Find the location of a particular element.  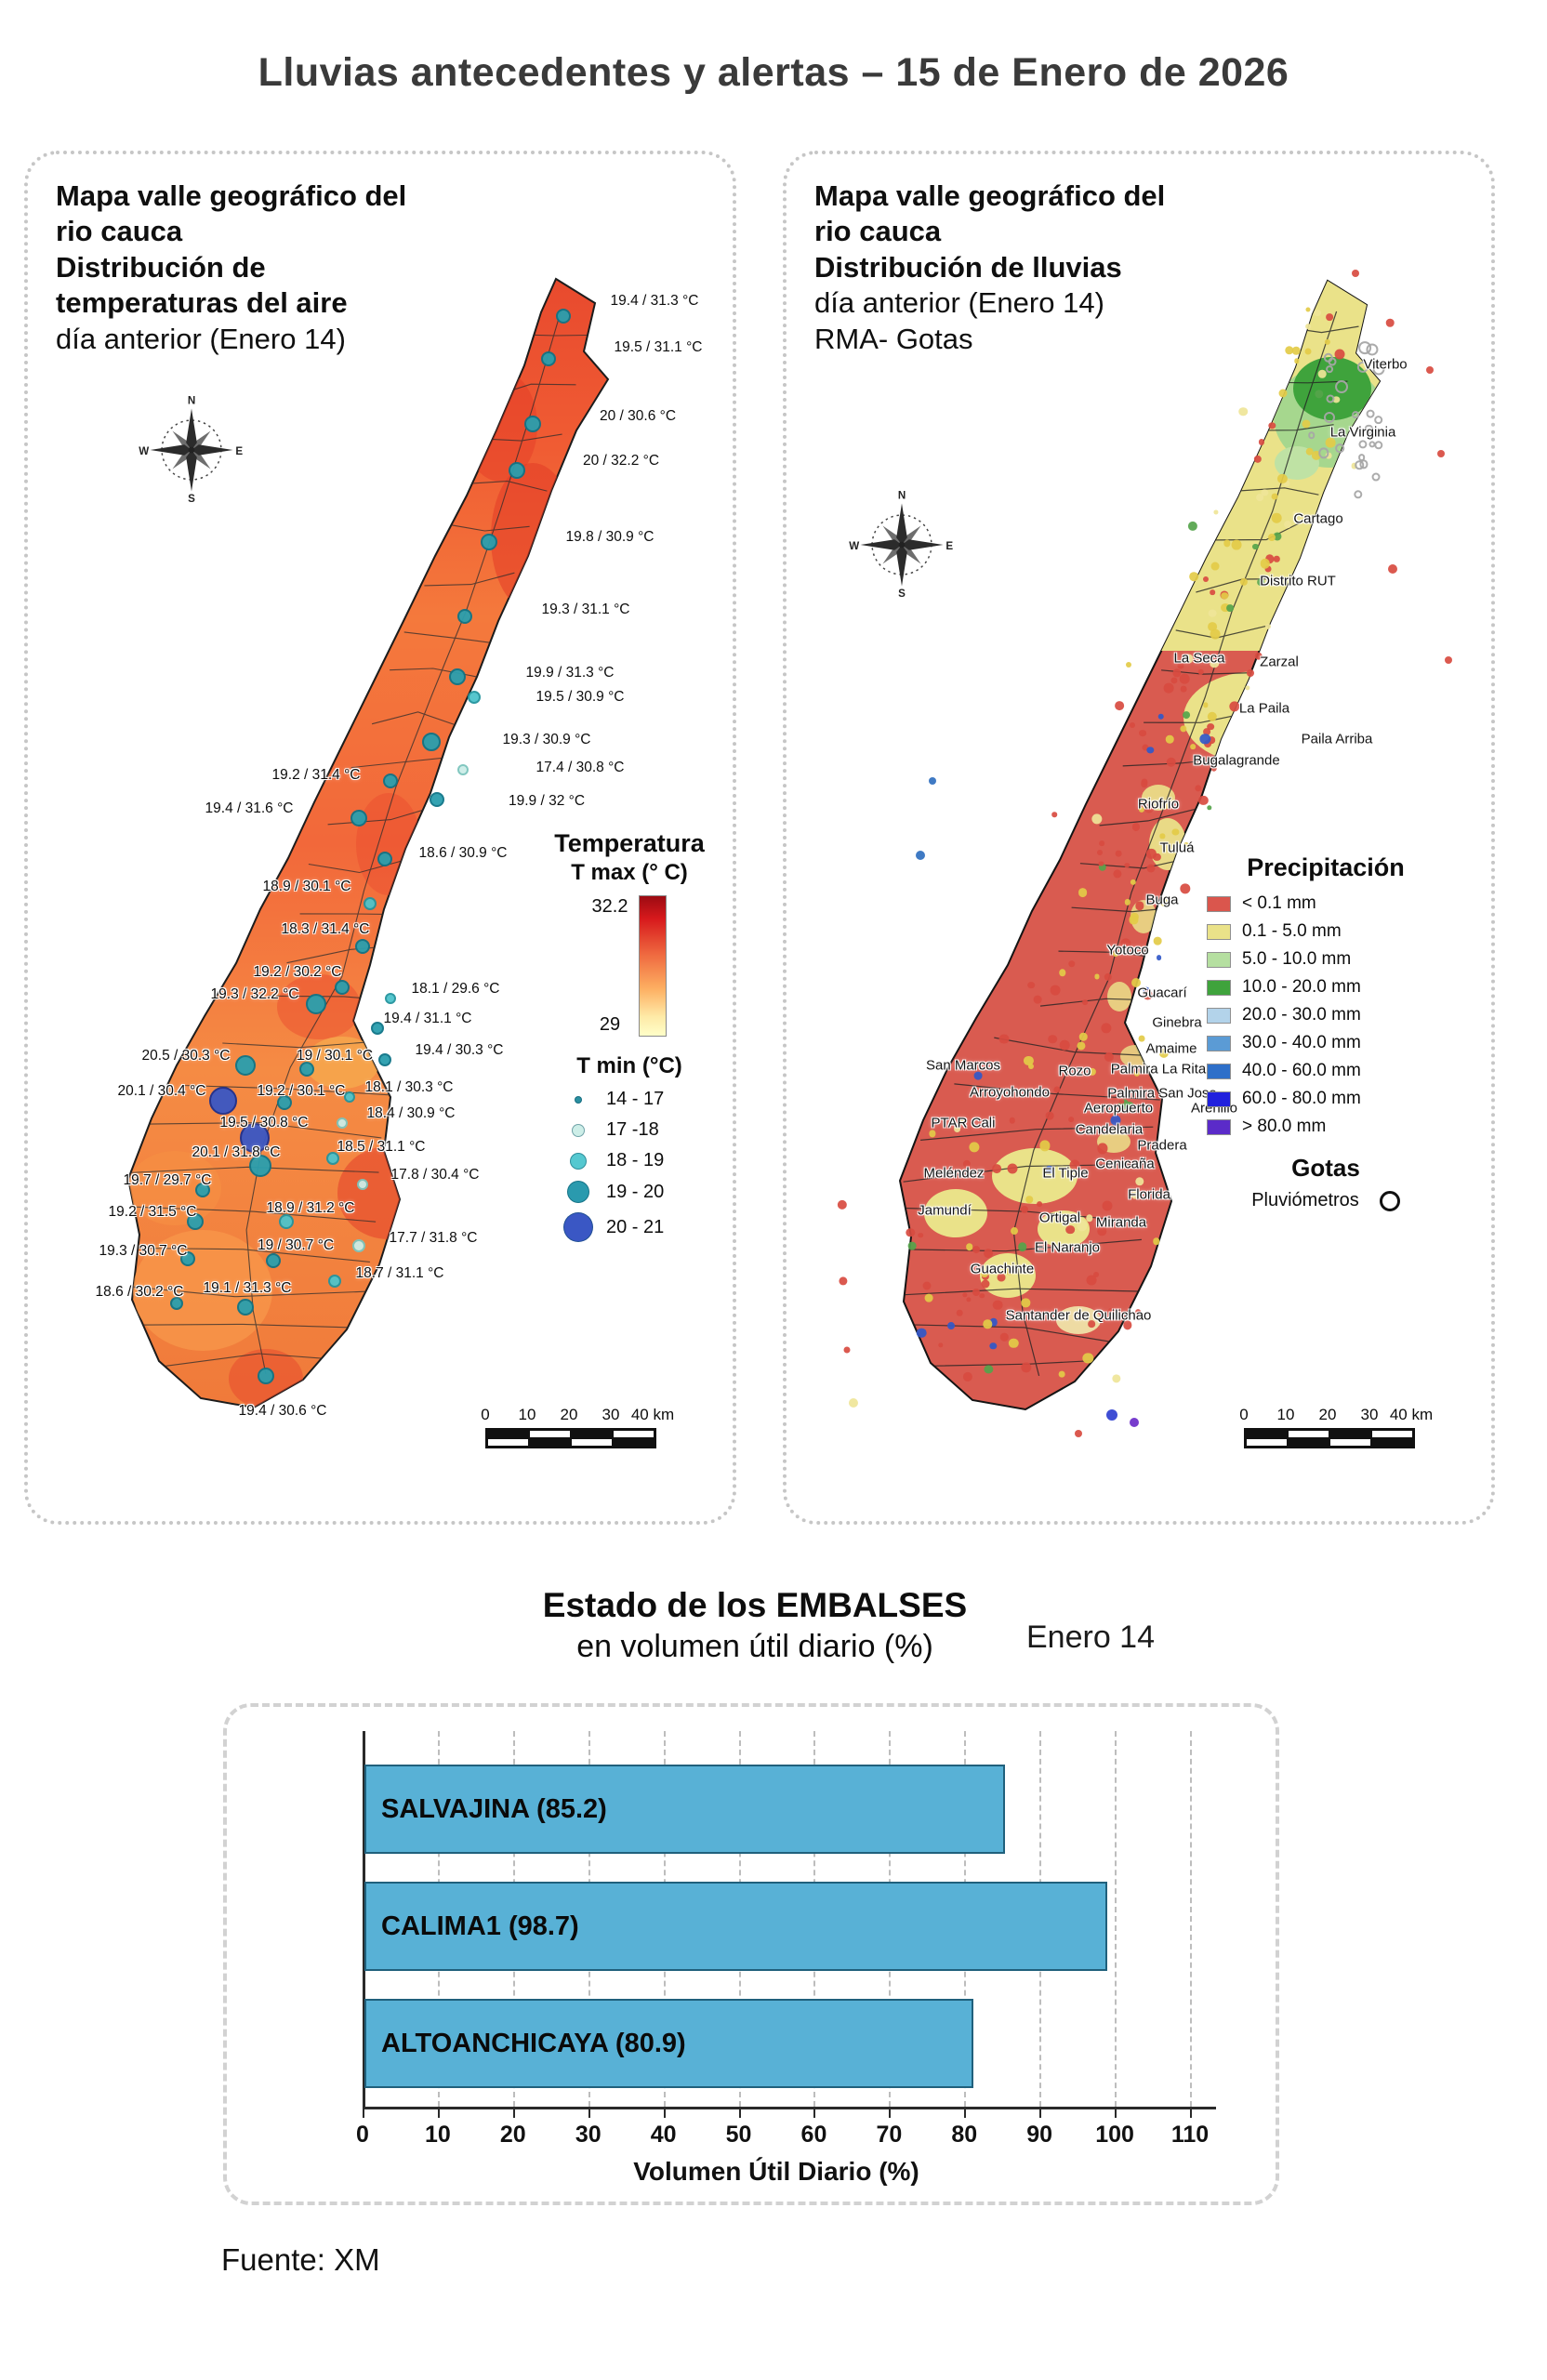

compass-w-label: W is located at coordinates (144, 451).